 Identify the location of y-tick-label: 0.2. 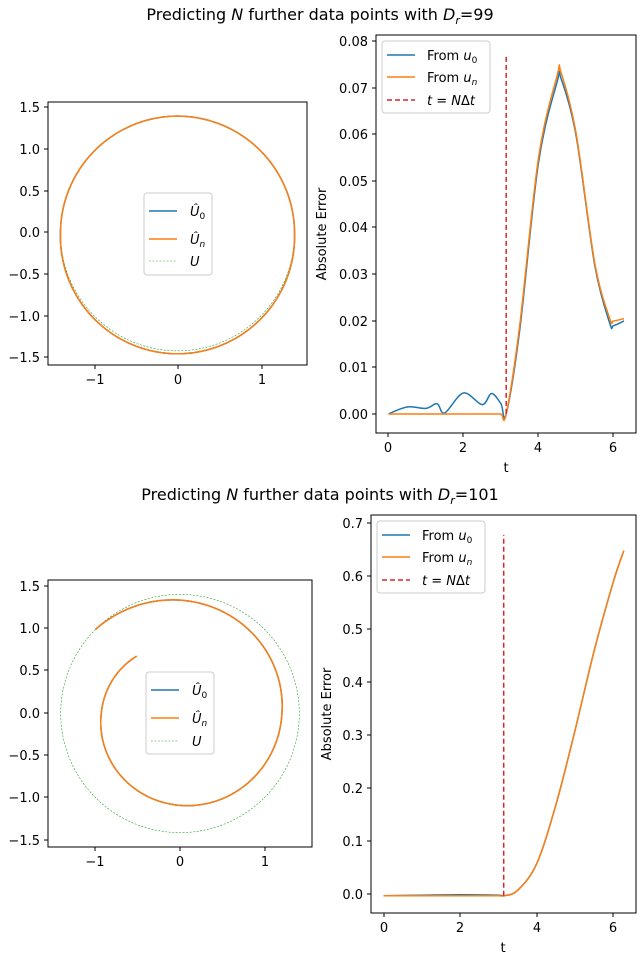
(352, 789).